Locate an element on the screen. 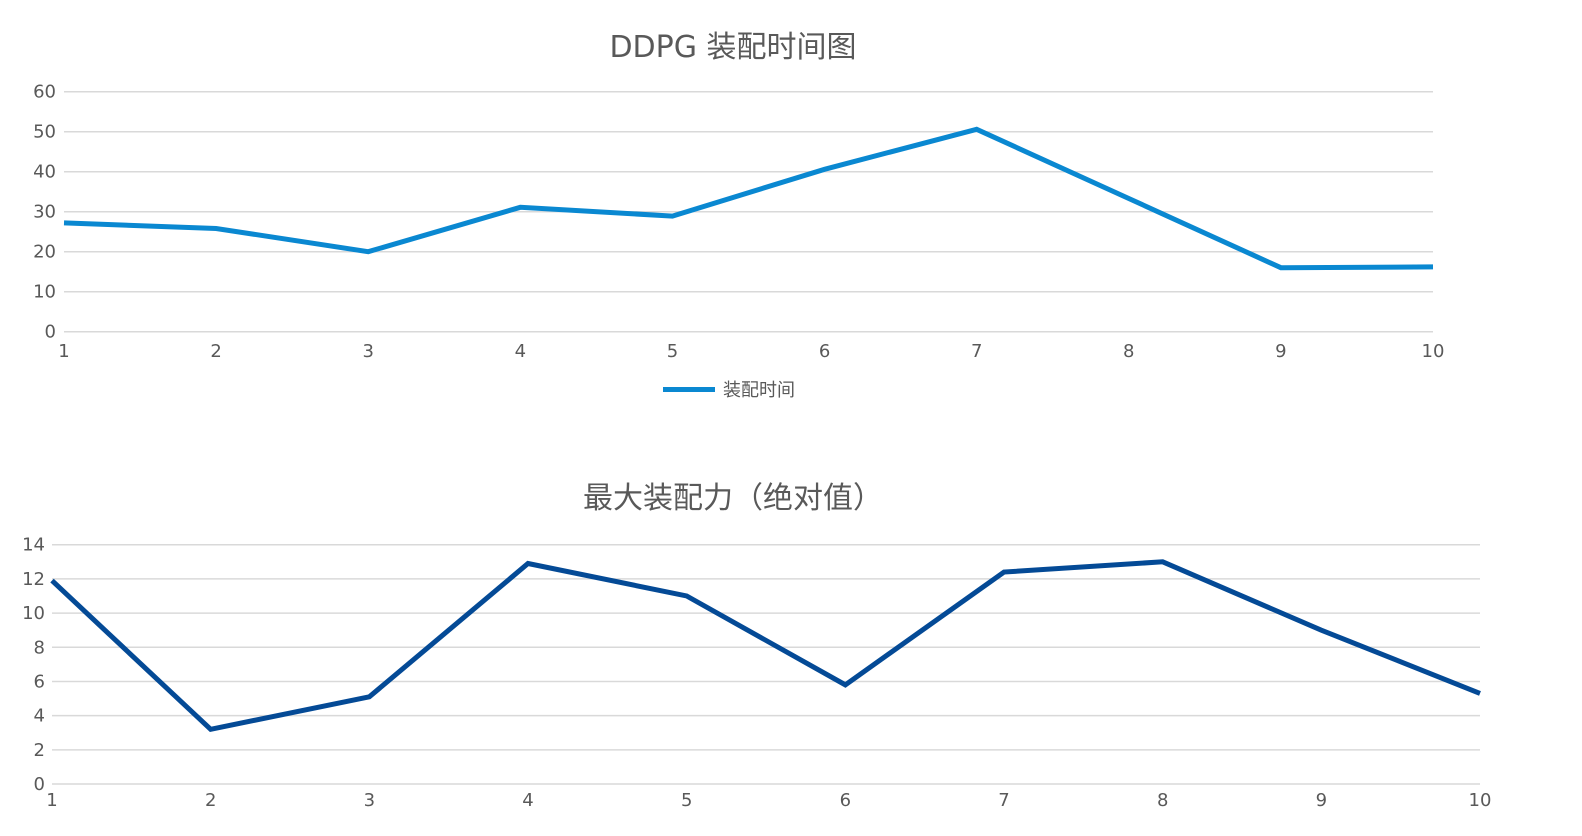 Image resolution: width=1582 pixels, height=836 pixels. y-tick-label: 12 is located at coordinates (33, 579).